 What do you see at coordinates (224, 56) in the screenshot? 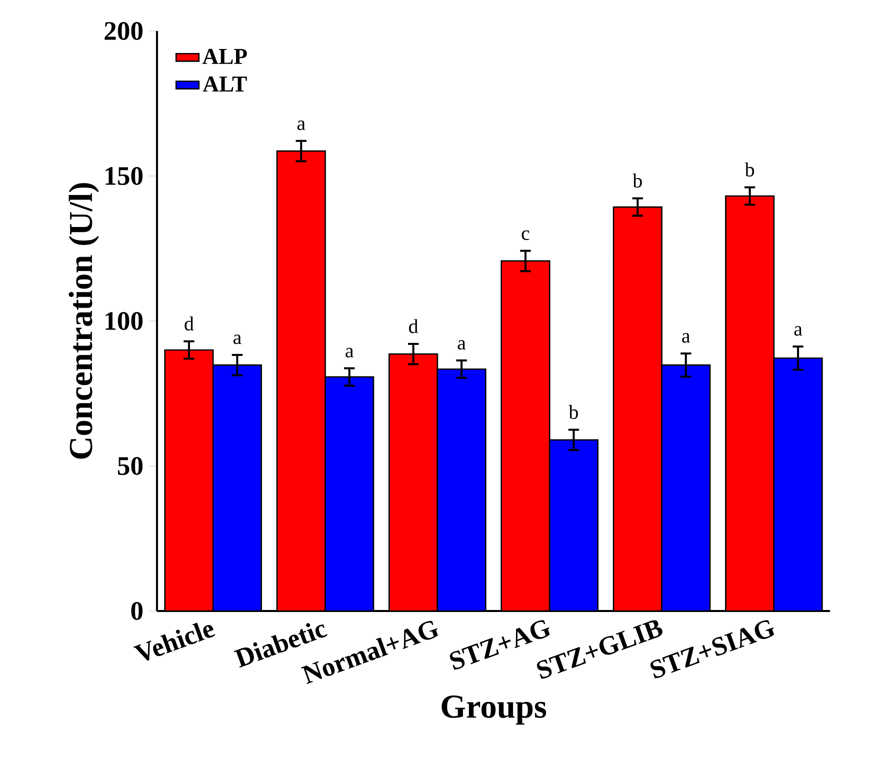
I see `legend-label: ALP` at bounding box center [224, 56].